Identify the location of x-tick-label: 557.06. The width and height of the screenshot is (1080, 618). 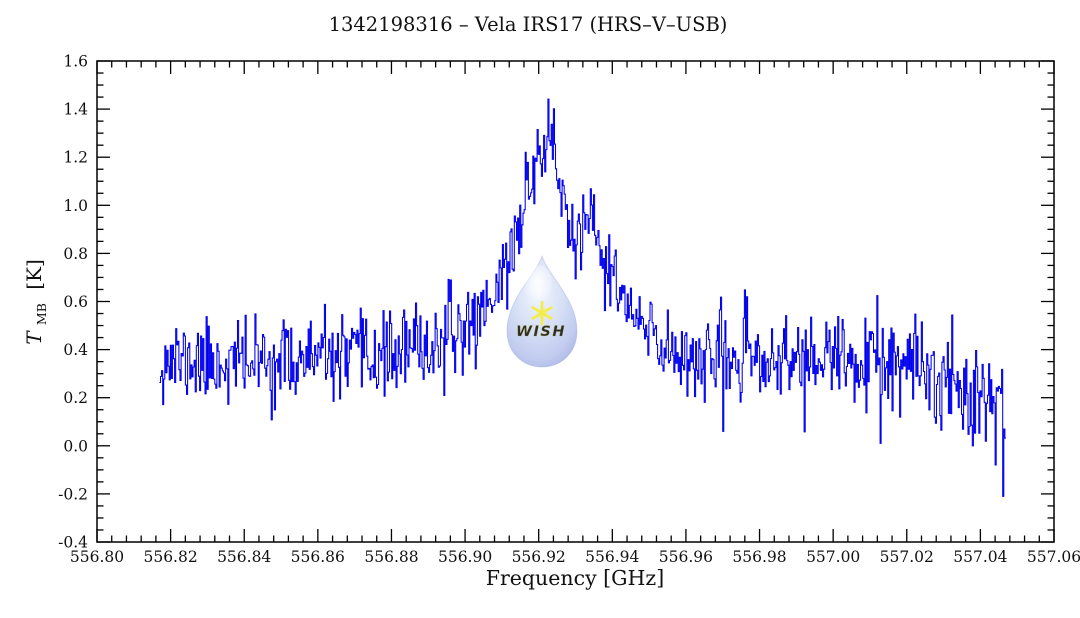
(1053, 557).